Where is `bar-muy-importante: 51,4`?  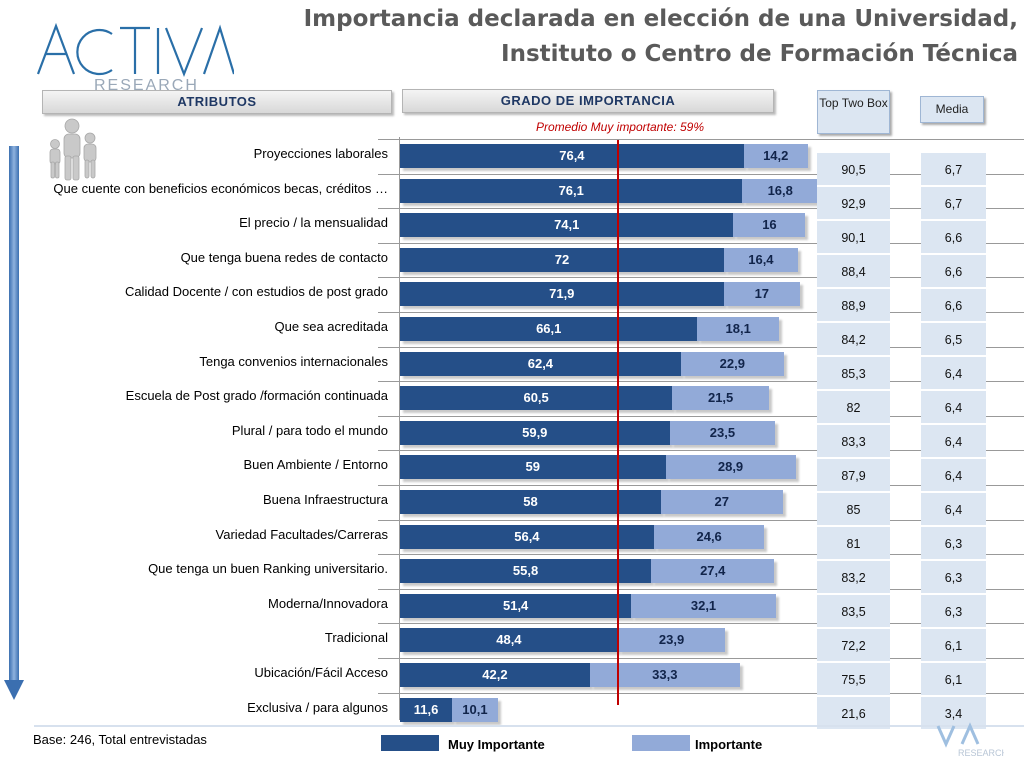 bar-muy-importante: 51,4 is located at coordinates (516, 605).